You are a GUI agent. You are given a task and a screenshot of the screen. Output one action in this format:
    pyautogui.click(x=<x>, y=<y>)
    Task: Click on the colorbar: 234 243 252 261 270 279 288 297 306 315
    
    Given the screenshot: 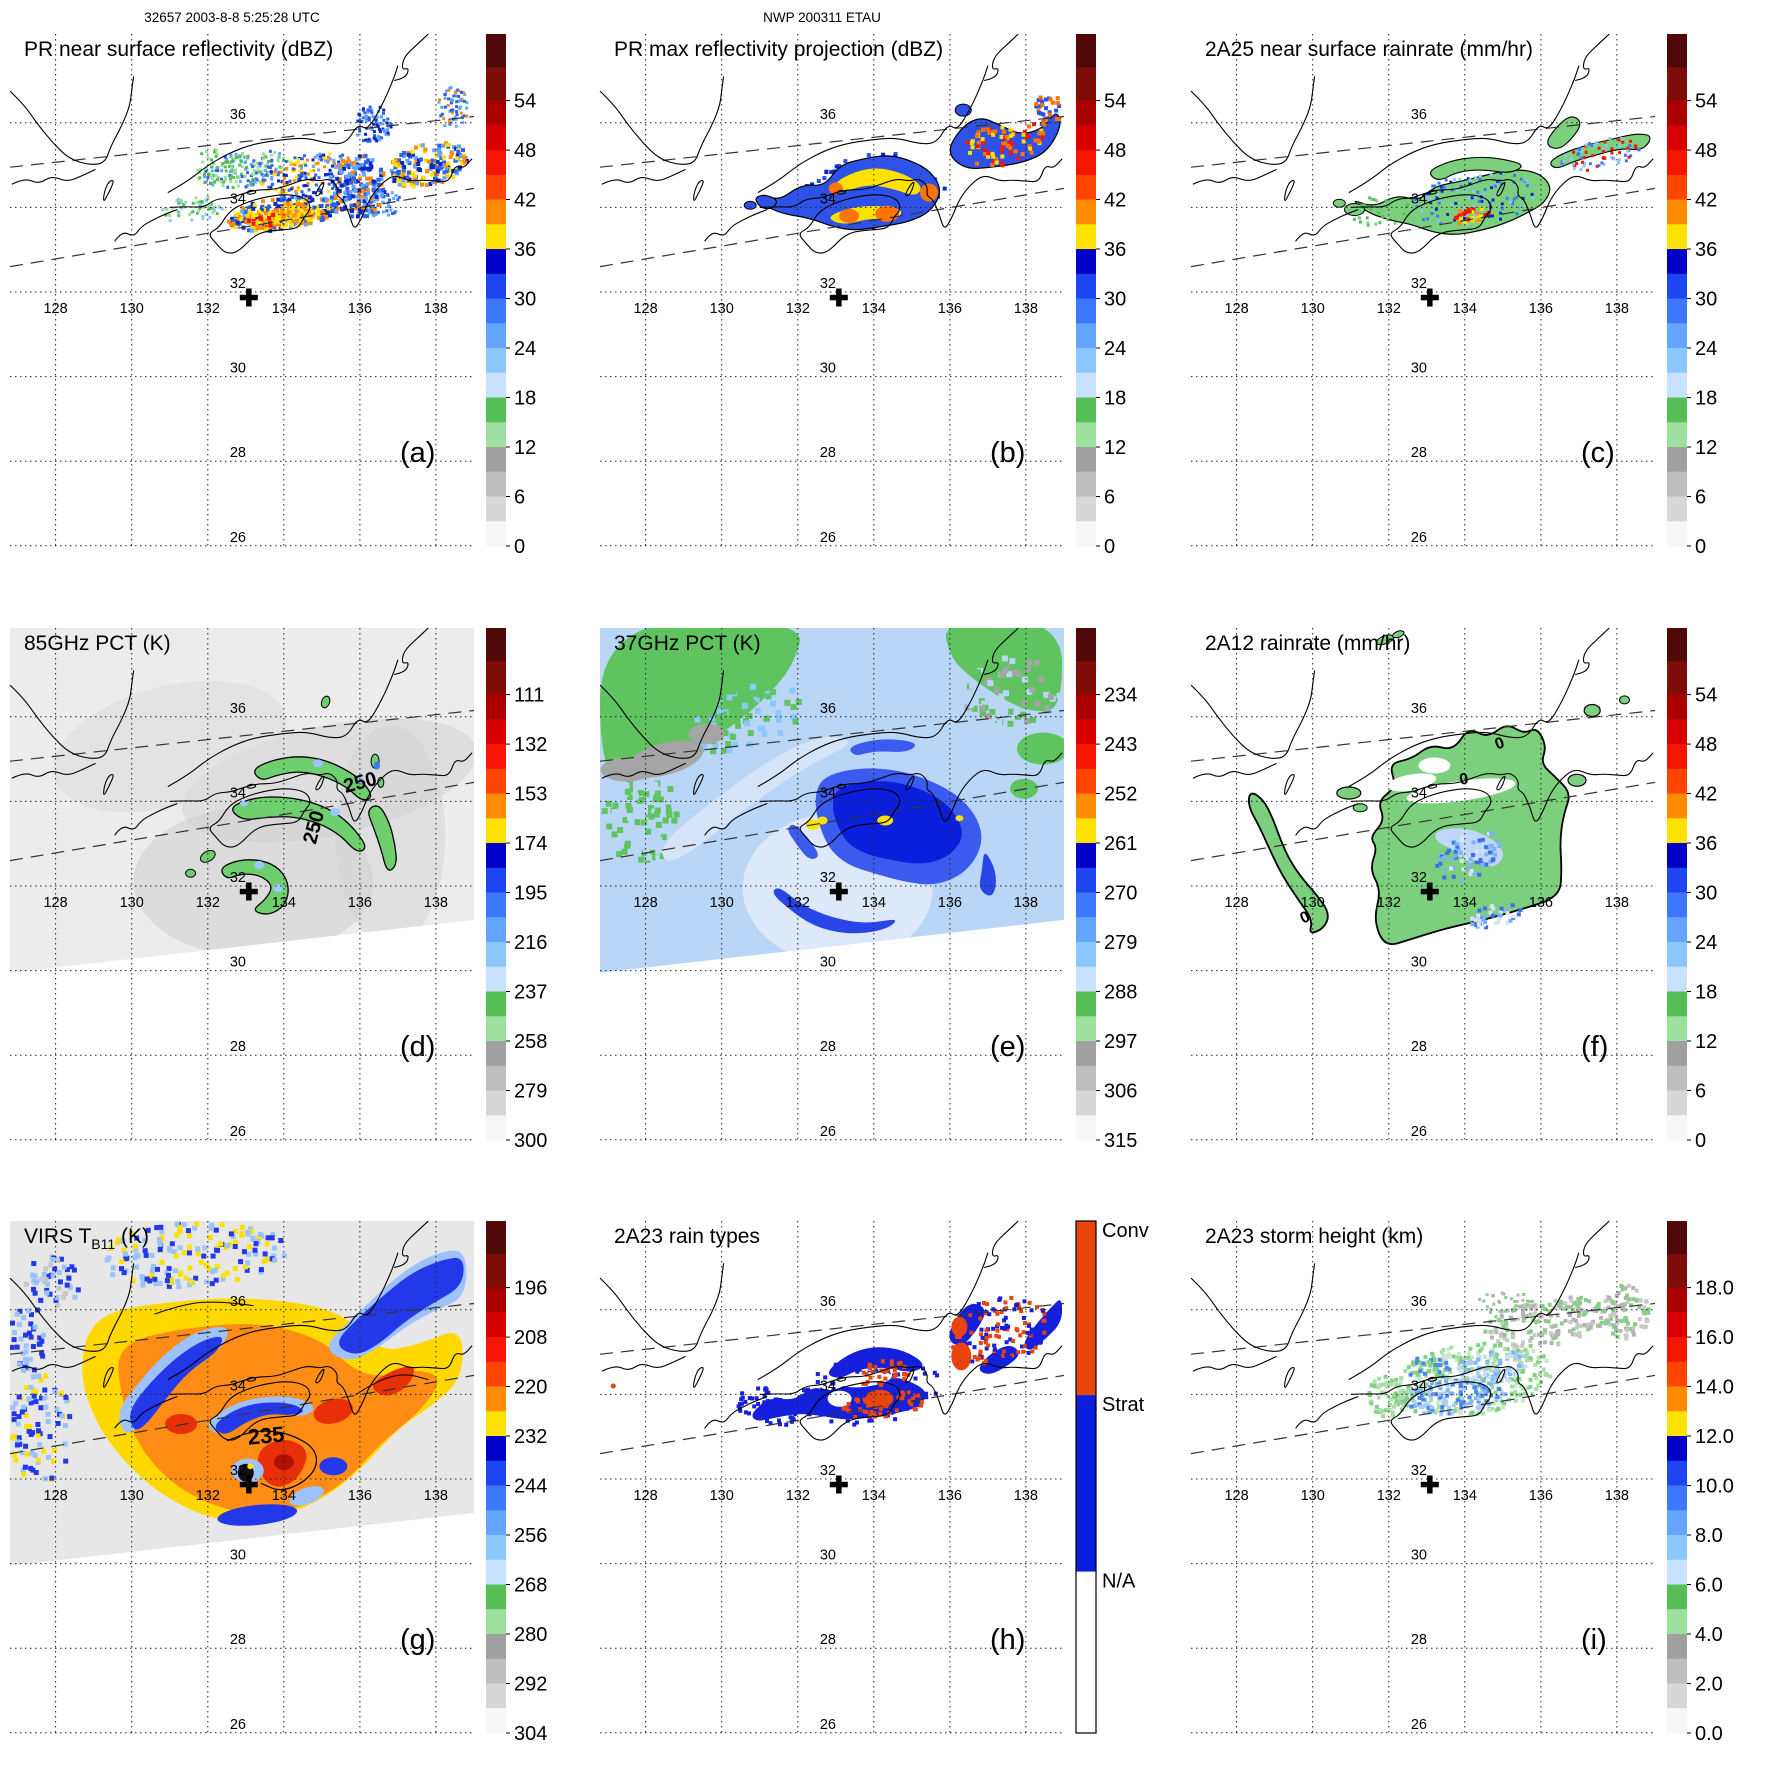 What is the action you would take?
    pyautogui.click(x=1106, y=890)
    